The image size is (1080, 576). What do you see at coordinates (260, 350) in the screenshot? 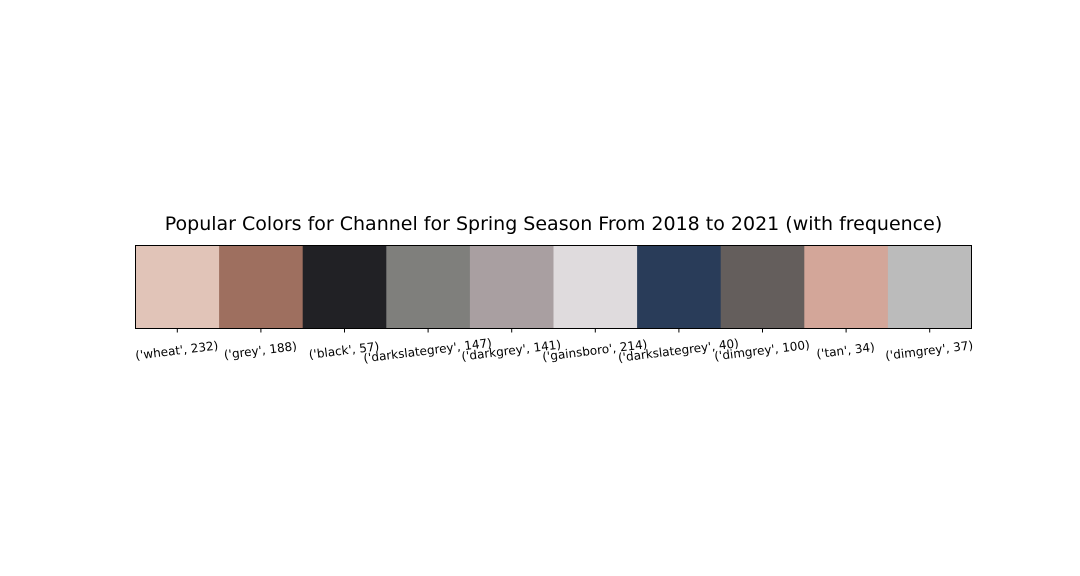
I see `x-tick-label: ('grey', 188)` at bounding box center [260, 350].